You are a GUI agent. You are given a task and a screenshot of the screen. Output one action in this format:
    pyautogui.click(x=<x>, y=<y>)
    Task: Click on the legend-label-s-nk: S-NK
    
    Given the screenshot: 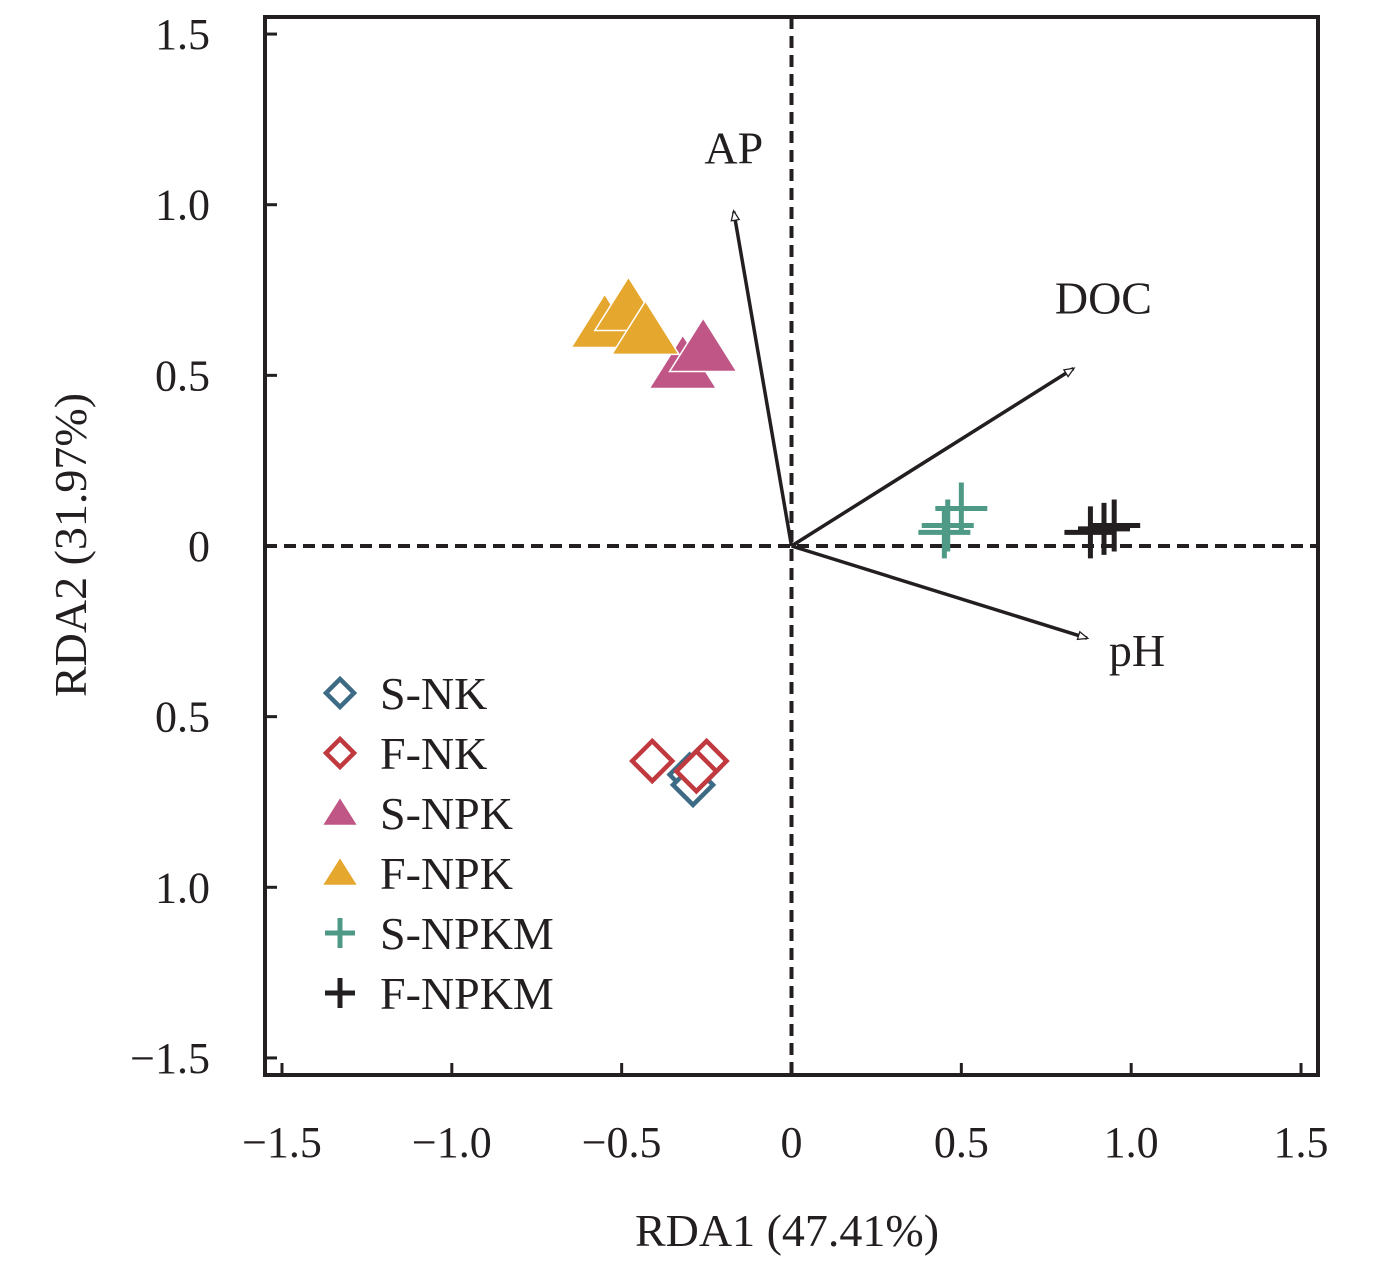 What is the action you would take?
    pyautogui.click(x=433, y=693)
    